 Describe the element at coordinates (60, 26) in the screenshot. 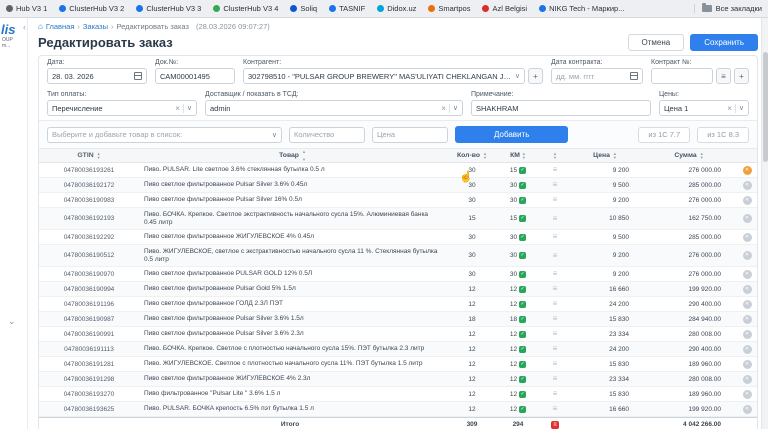

I see `breadcrumb-home: Главная` at that location.